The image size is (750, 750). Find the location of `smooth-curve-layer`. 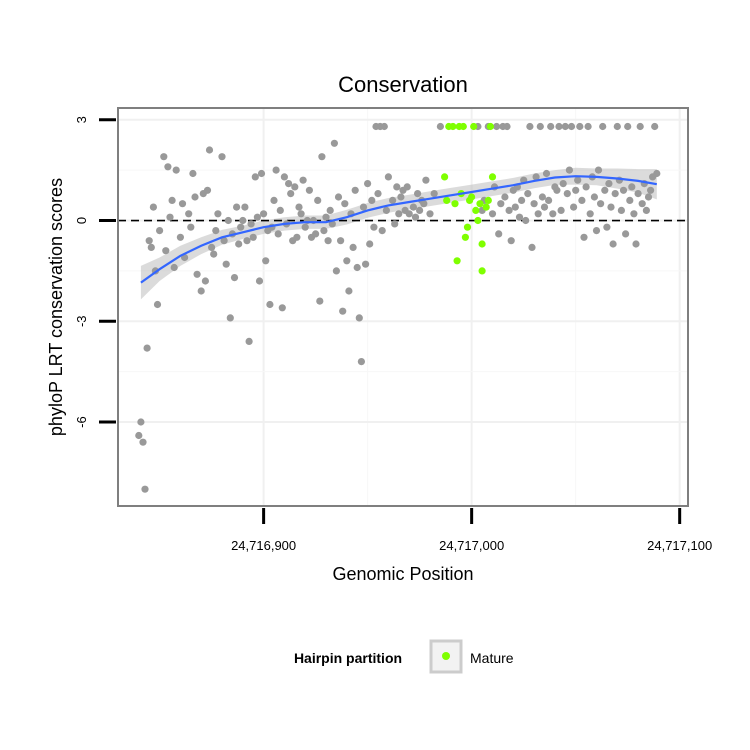

smooth-curve-layer is located at coordinates (398, 229).